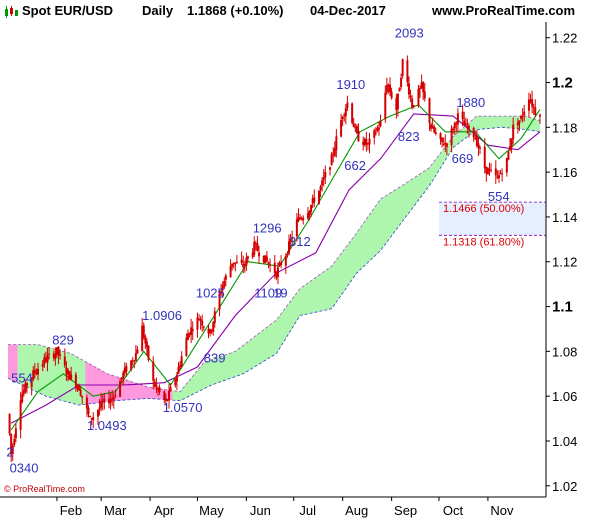 This screenshot has height=524, width=600. I want to click on wave-label: 1025, so click(210, 293).